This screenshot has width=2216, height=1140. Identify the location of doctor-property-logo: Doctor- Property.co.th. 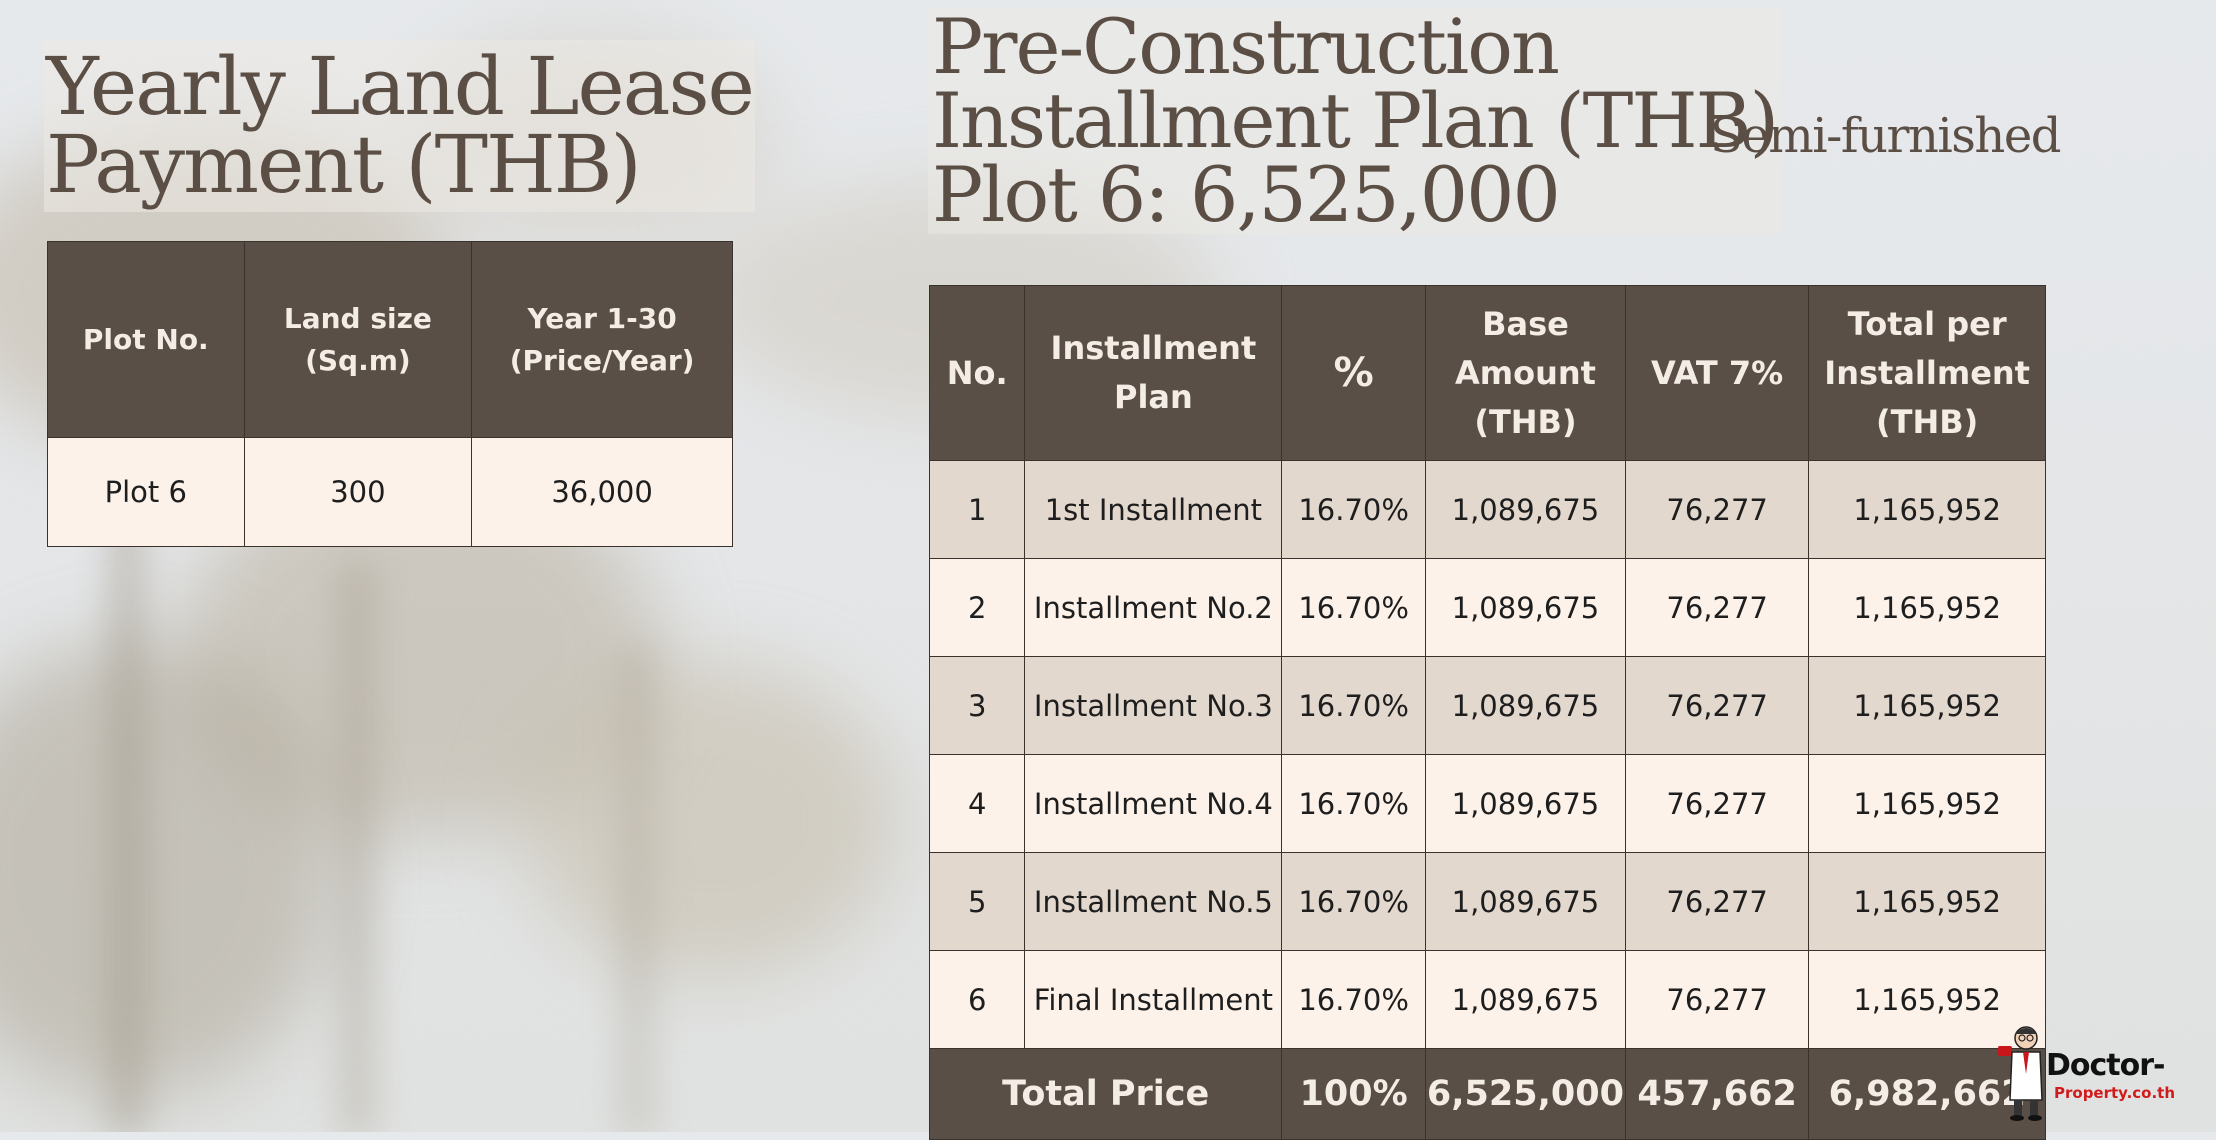
(2096, 1072).